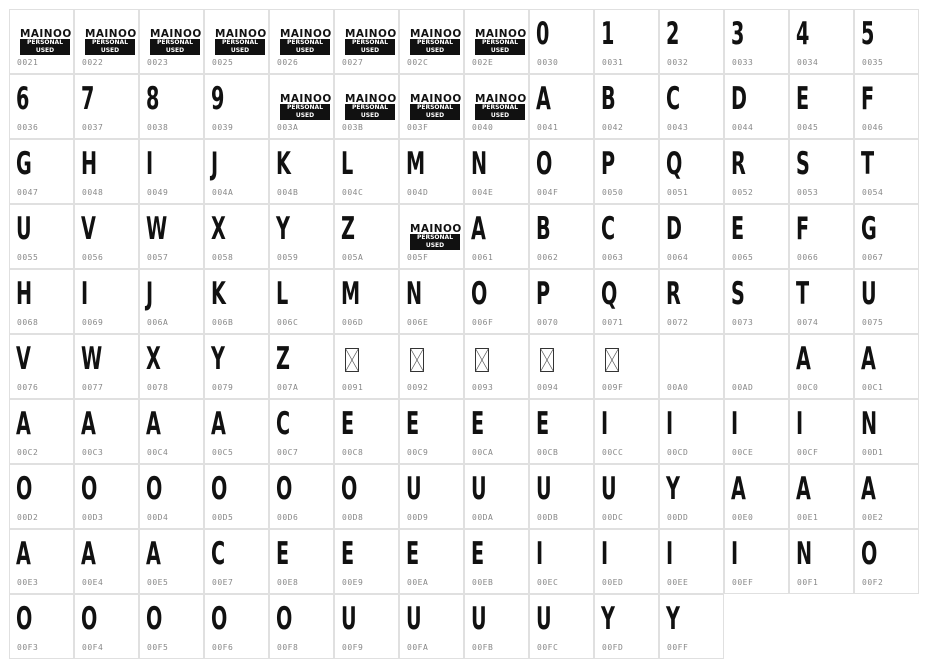 The height and width of the screenshot is (670, 930). What do you see at coordinates (418, 582) in the screenshot?
I see `glyph-code: 00EA` at bounding box center [418, 582].